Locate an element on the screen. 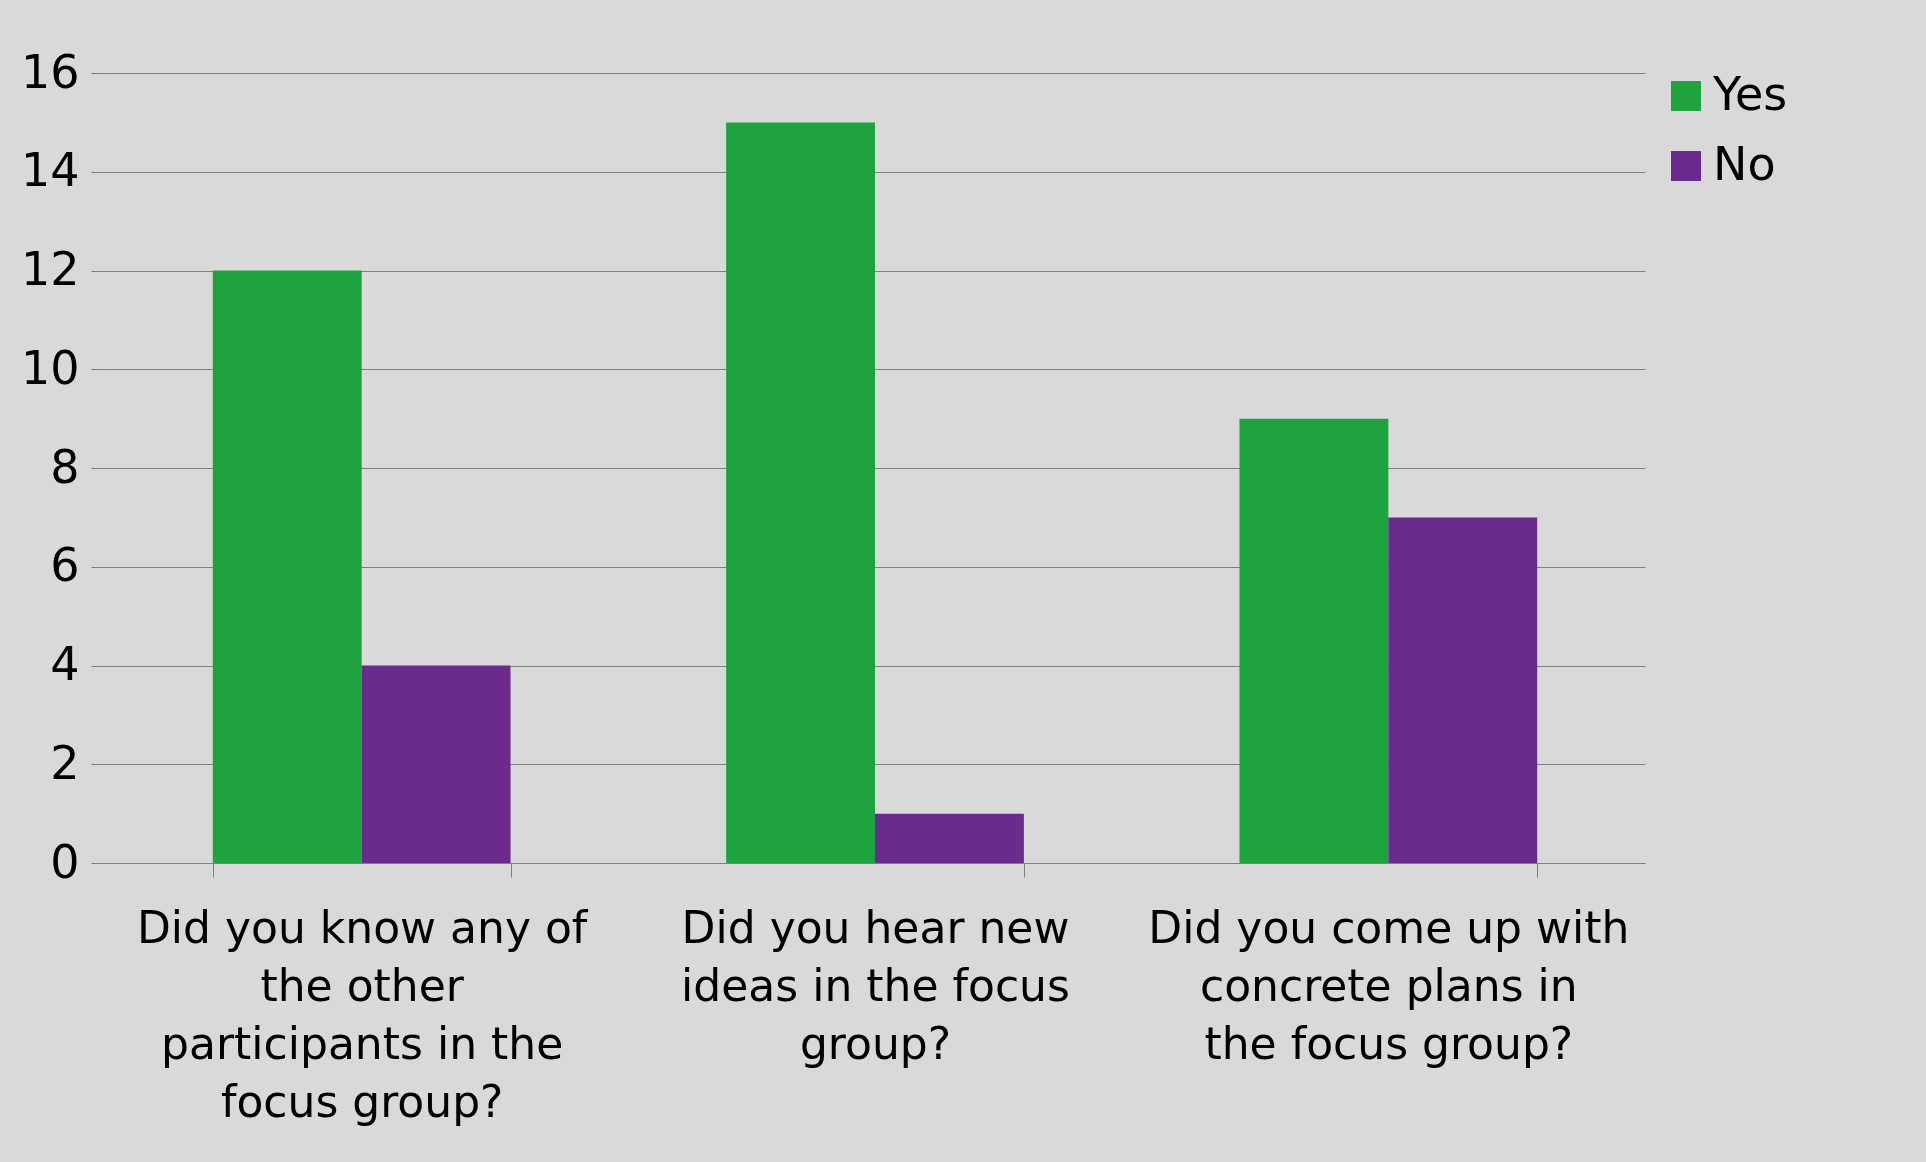 The width and height of the screenshot is (1926, 1162). y-tick-label: 16 is located at coordinates (50, 71).